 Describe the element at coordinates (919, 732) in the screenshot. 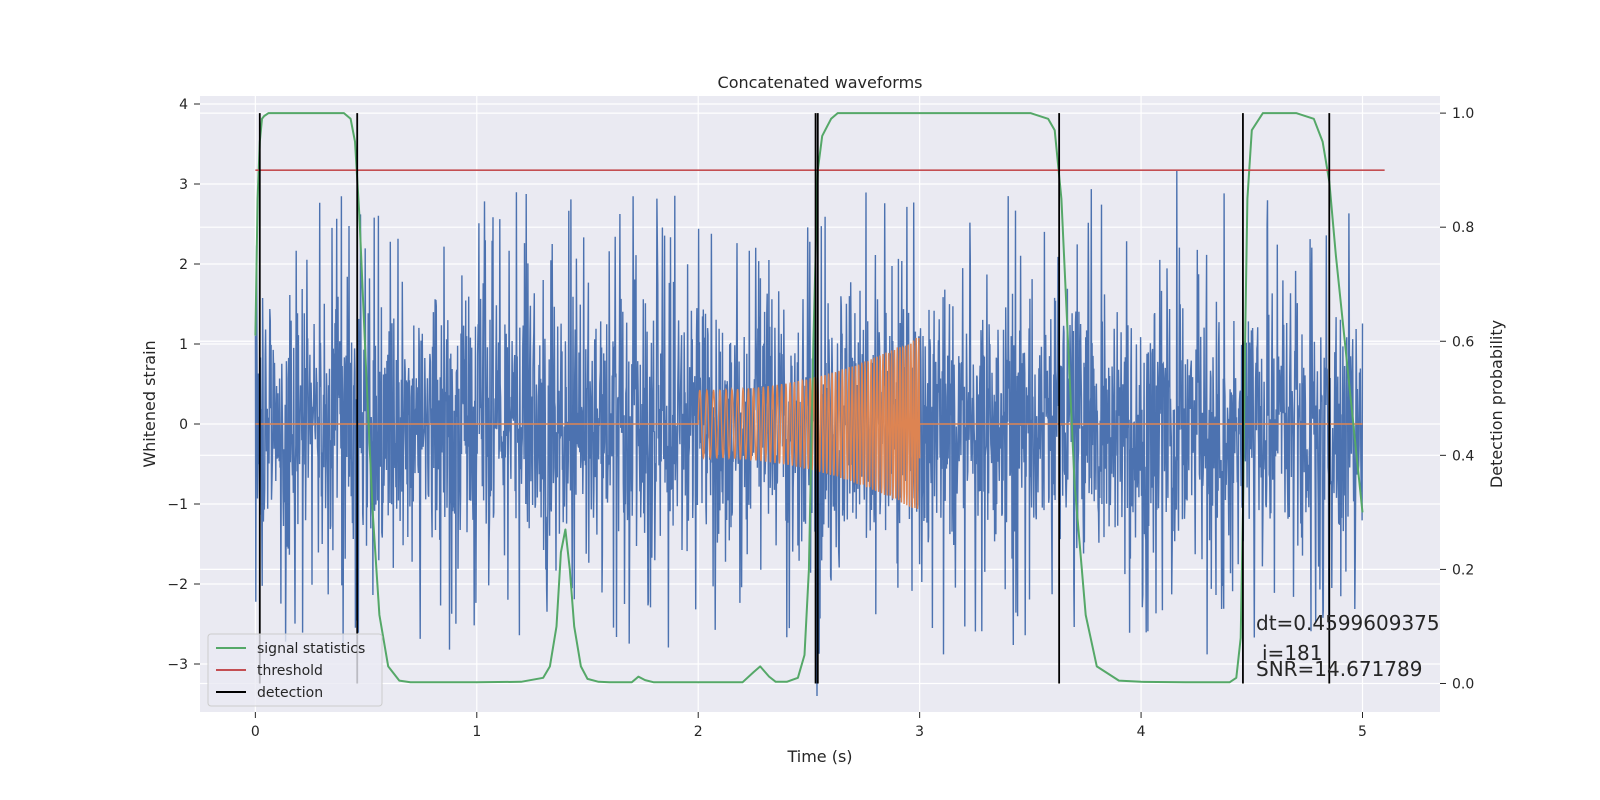

I see `x-tick-label: 3` at that location.